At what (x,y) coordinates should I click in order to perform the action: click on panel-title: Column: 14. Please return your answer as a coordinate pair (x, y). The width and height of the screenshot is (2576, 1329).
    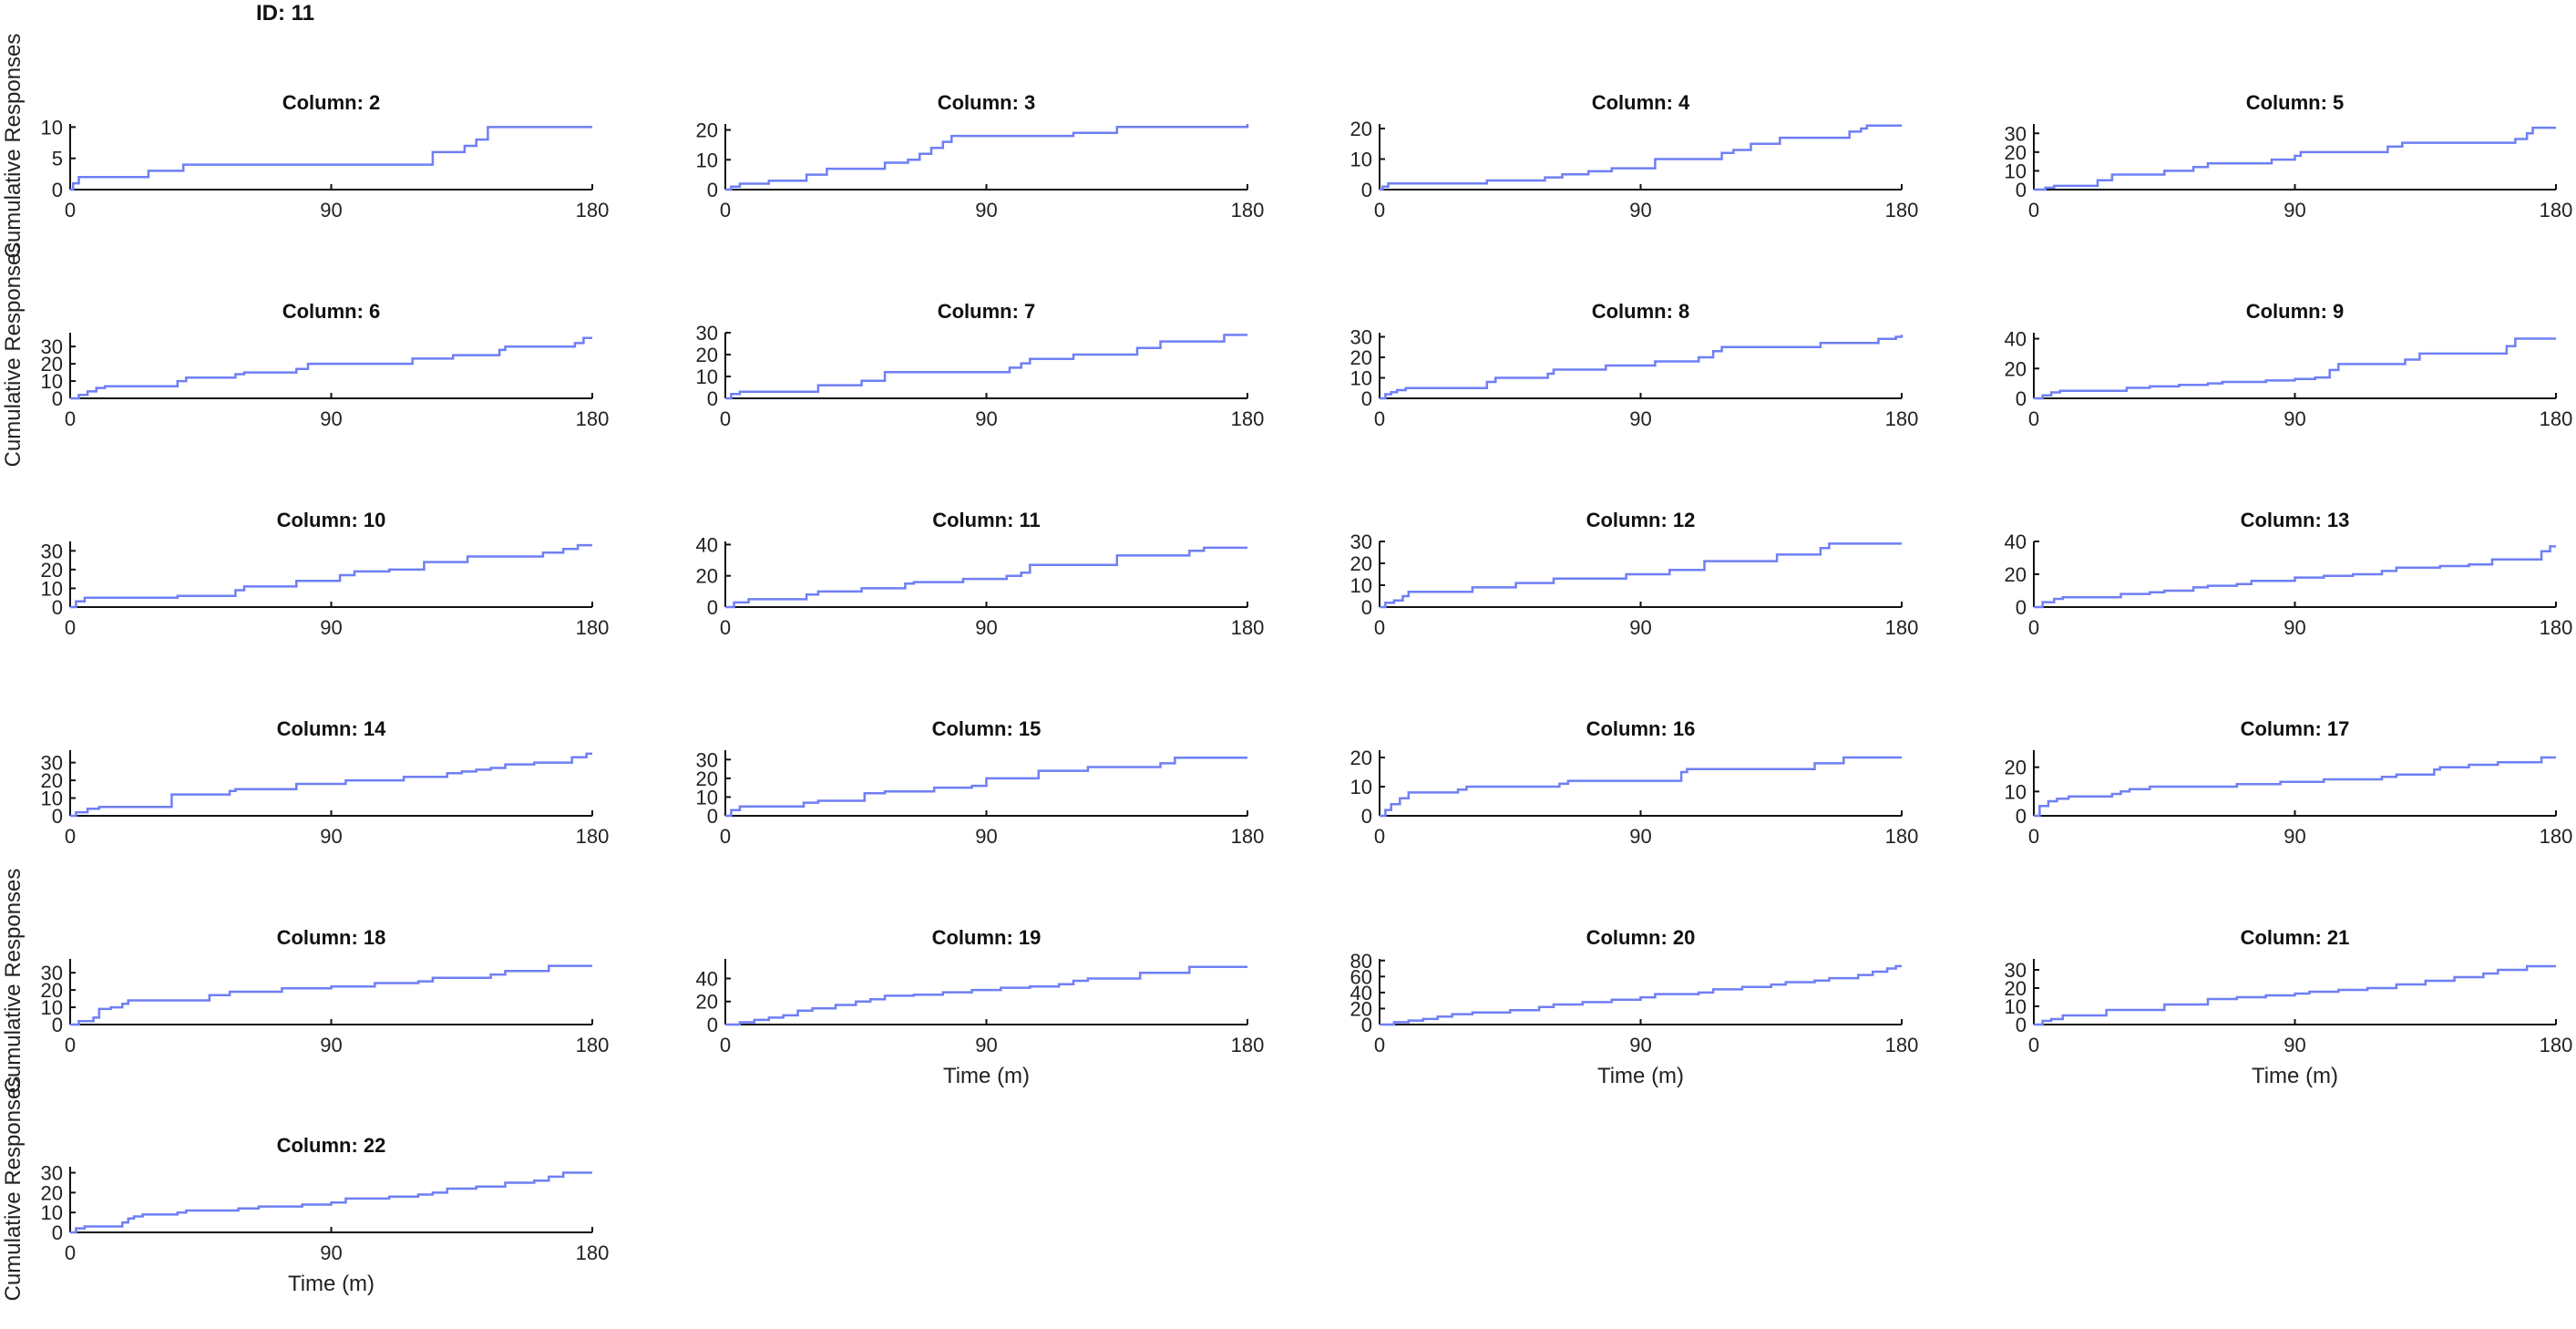
    Looking at the image, I should click on (332, 729).